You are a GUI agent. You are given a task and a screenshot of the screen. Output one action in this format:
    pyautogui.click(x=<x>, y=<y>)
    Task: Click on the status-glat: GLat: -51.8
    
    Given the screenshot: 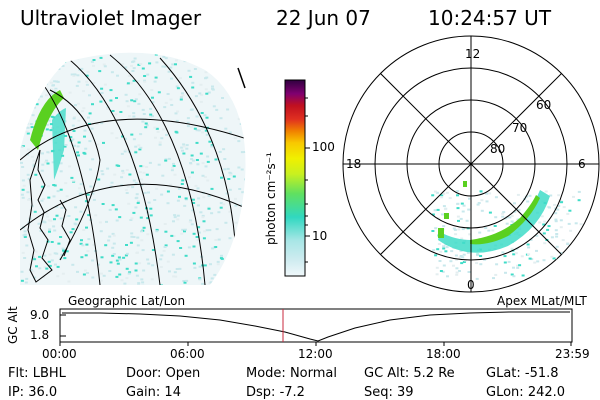 What is the action you would take?
    pyautogui.click(x=522, y=373)
    